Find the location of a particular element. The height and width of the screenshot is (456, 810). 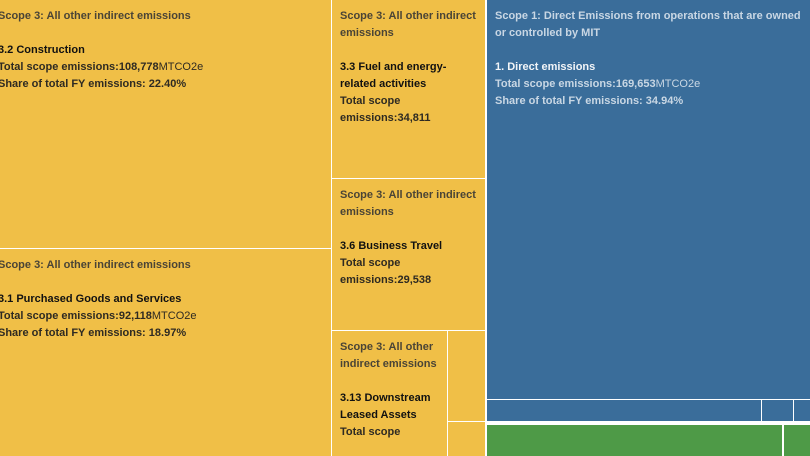

tile-total: Total scope emissions:34,811 is located at coordinates (385, 109).